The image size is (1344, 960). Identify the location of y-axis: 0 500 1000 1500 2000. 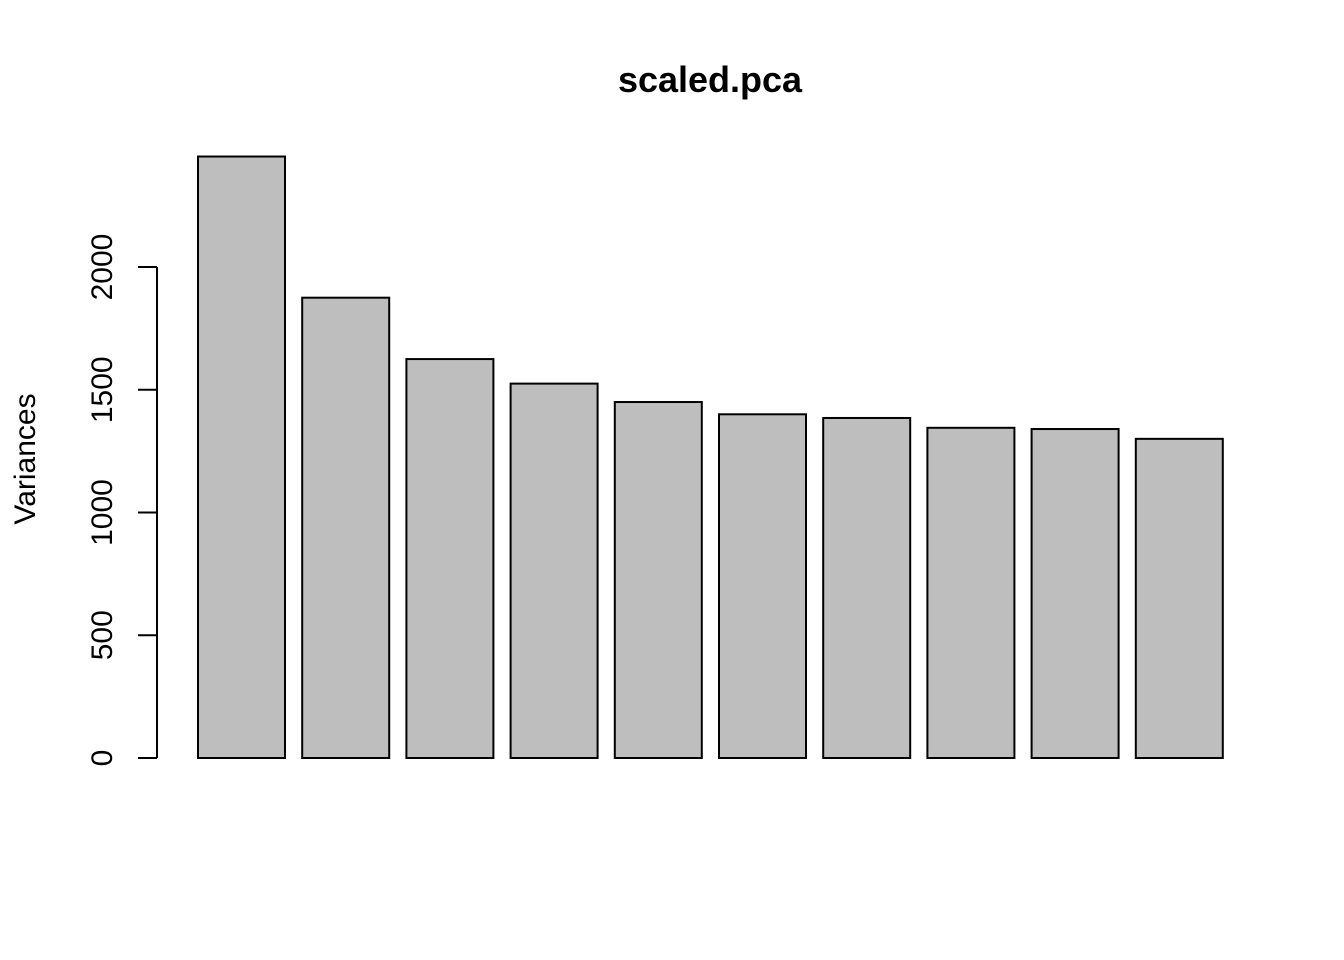
(122, 500).